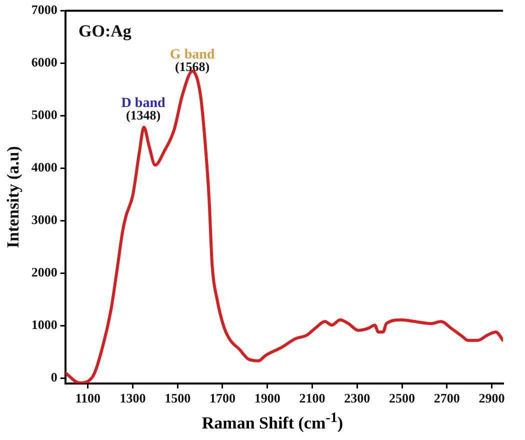 This screenshot has width=525, height=440. I want to click on x-tick-label: 2700, so click(447, 398).